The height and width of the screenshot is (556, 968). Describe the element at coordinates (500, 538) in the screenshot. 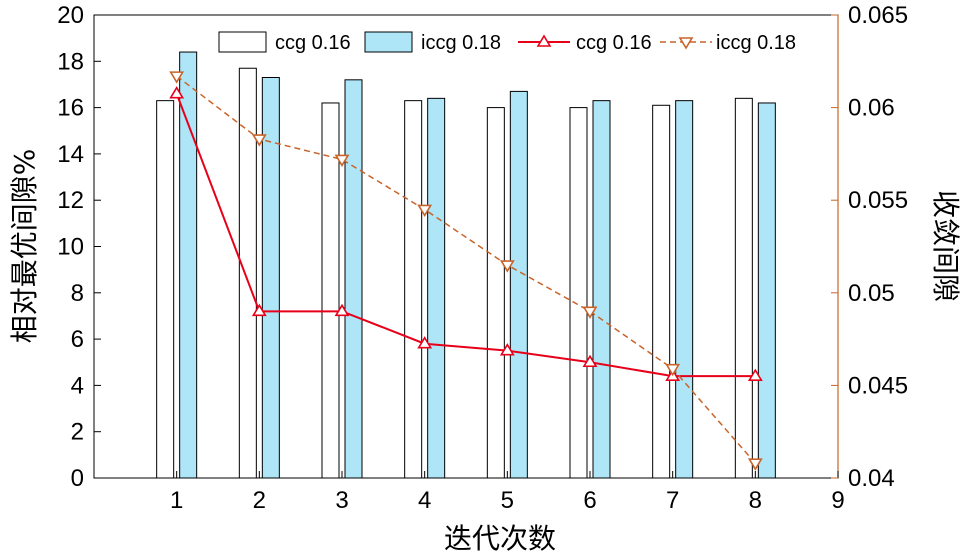

I see `x-axis-title: 迭代次数` at that location.